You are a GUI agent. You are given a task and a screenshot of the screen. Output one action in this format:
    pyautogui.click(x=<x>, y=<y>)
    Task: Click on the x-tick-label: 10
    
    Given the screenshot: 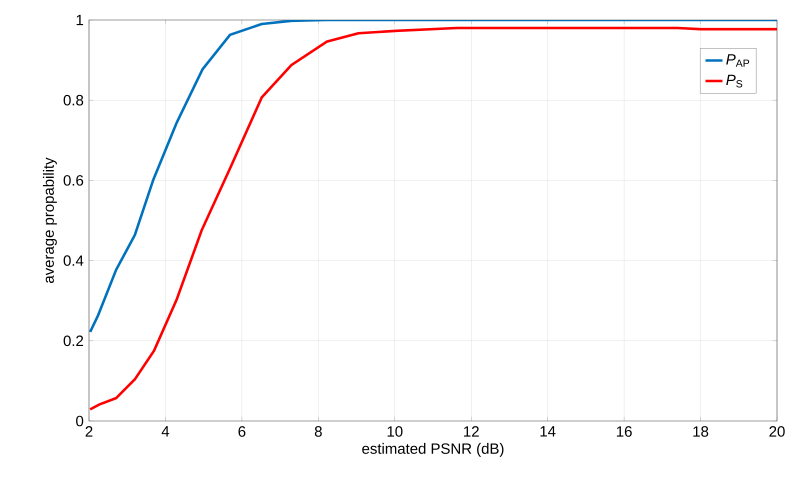 What is the action you would take?
    pyautogui.click(x=395, y=431)
    